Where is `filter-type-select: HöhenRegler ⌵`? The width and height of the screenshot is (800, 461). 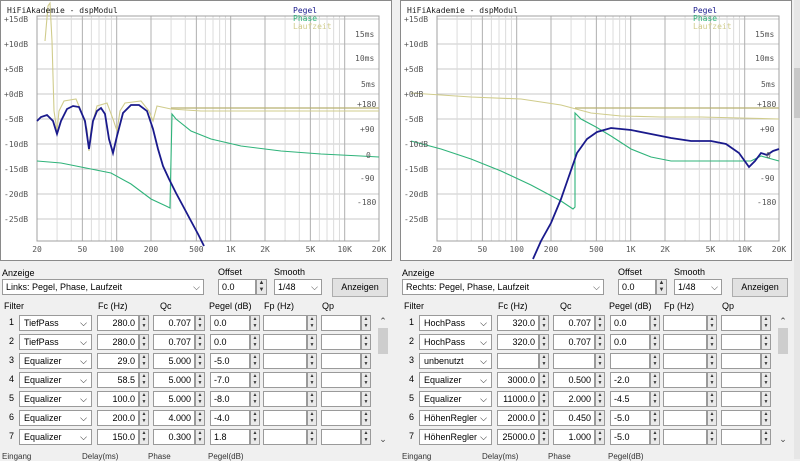
filter-type-select: HöhenRegler ⌵ is located at coordinates (455, 418).